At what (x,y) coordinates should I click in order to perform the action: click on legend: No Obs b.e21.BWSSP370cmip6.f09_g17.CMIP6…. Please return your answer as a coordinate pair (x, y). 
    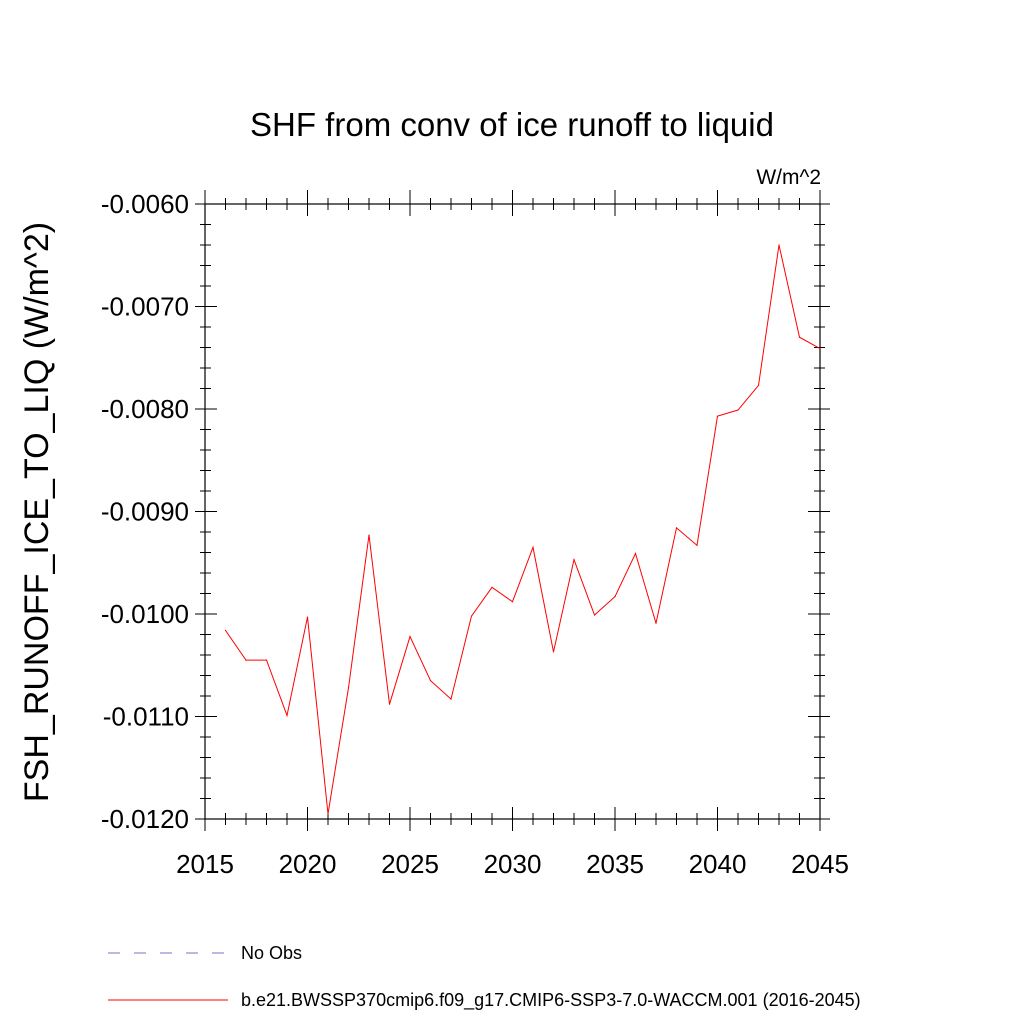
    Looking at the image, I should click on (484, 977).